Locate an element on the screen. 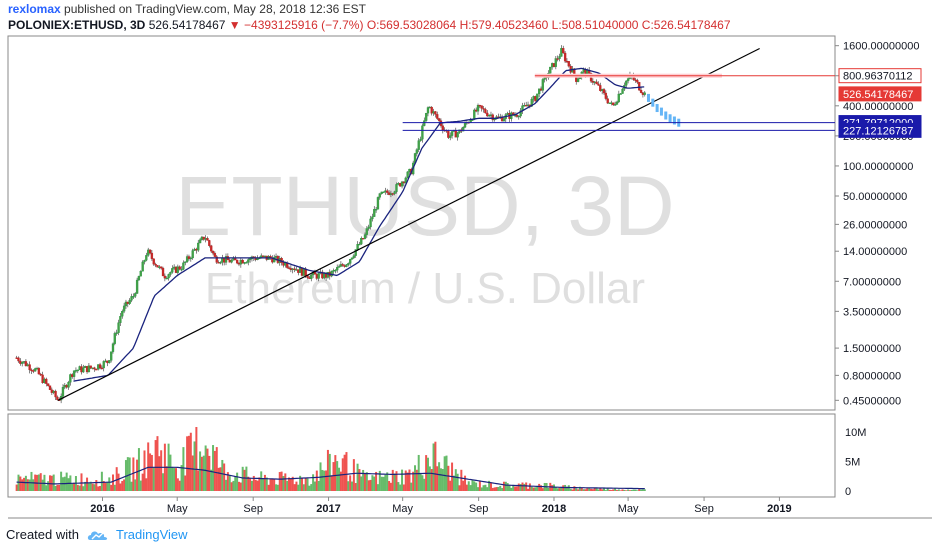 Image resolution: width=932 pixels, height=550 pixels. projection-bar is located at coordinates (674, 120).